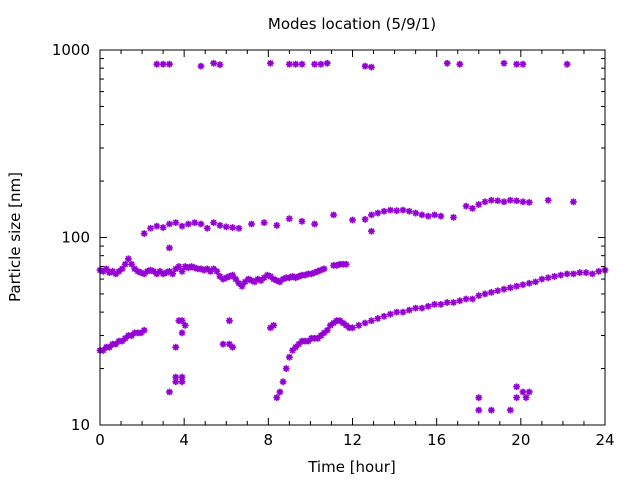 The height and width of the screenshot is (480, 640). What do you see at coordinates (184, 440) in the screenshot?
I see `x-tick-label: 4` at bounding box center [184, 440].